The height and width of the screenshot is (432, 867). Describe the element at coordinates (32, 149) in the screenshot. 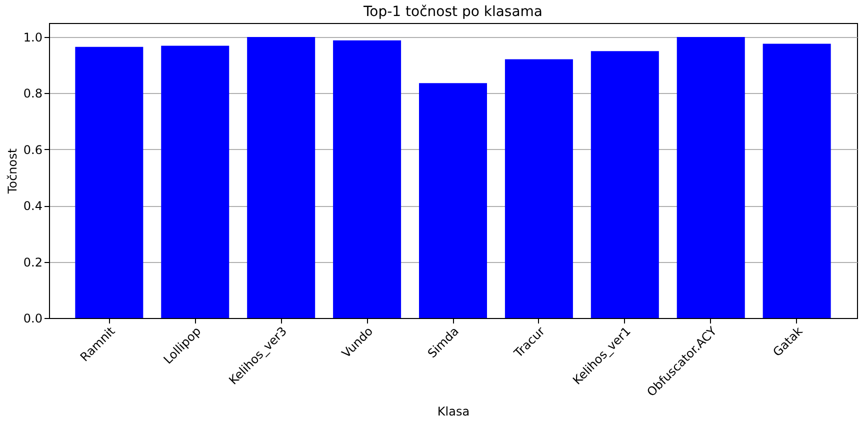

I see `y-tick-label: 0.6` at that location.